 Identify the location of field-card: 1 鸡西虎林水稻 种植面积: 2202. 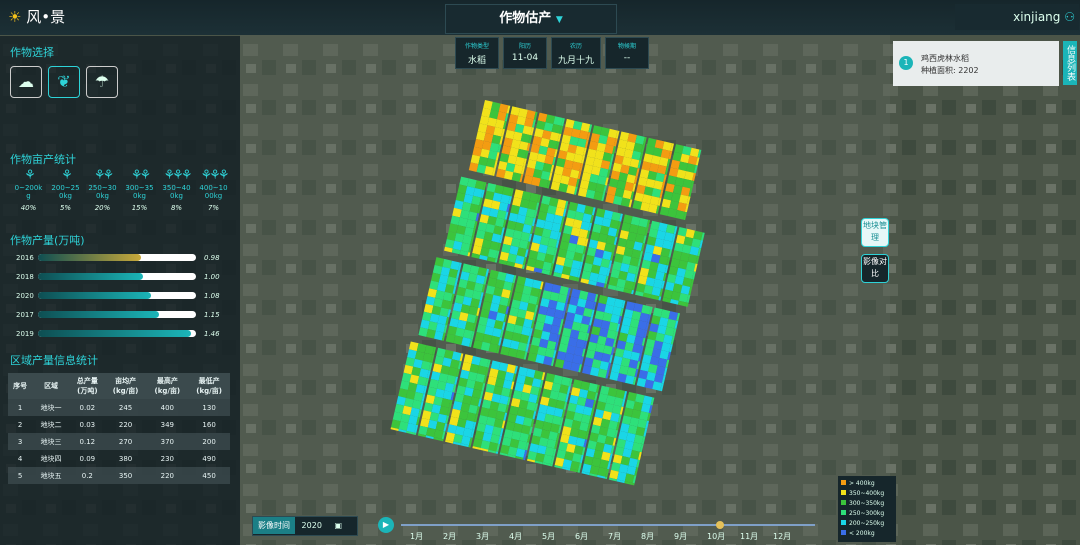
(976, 63).